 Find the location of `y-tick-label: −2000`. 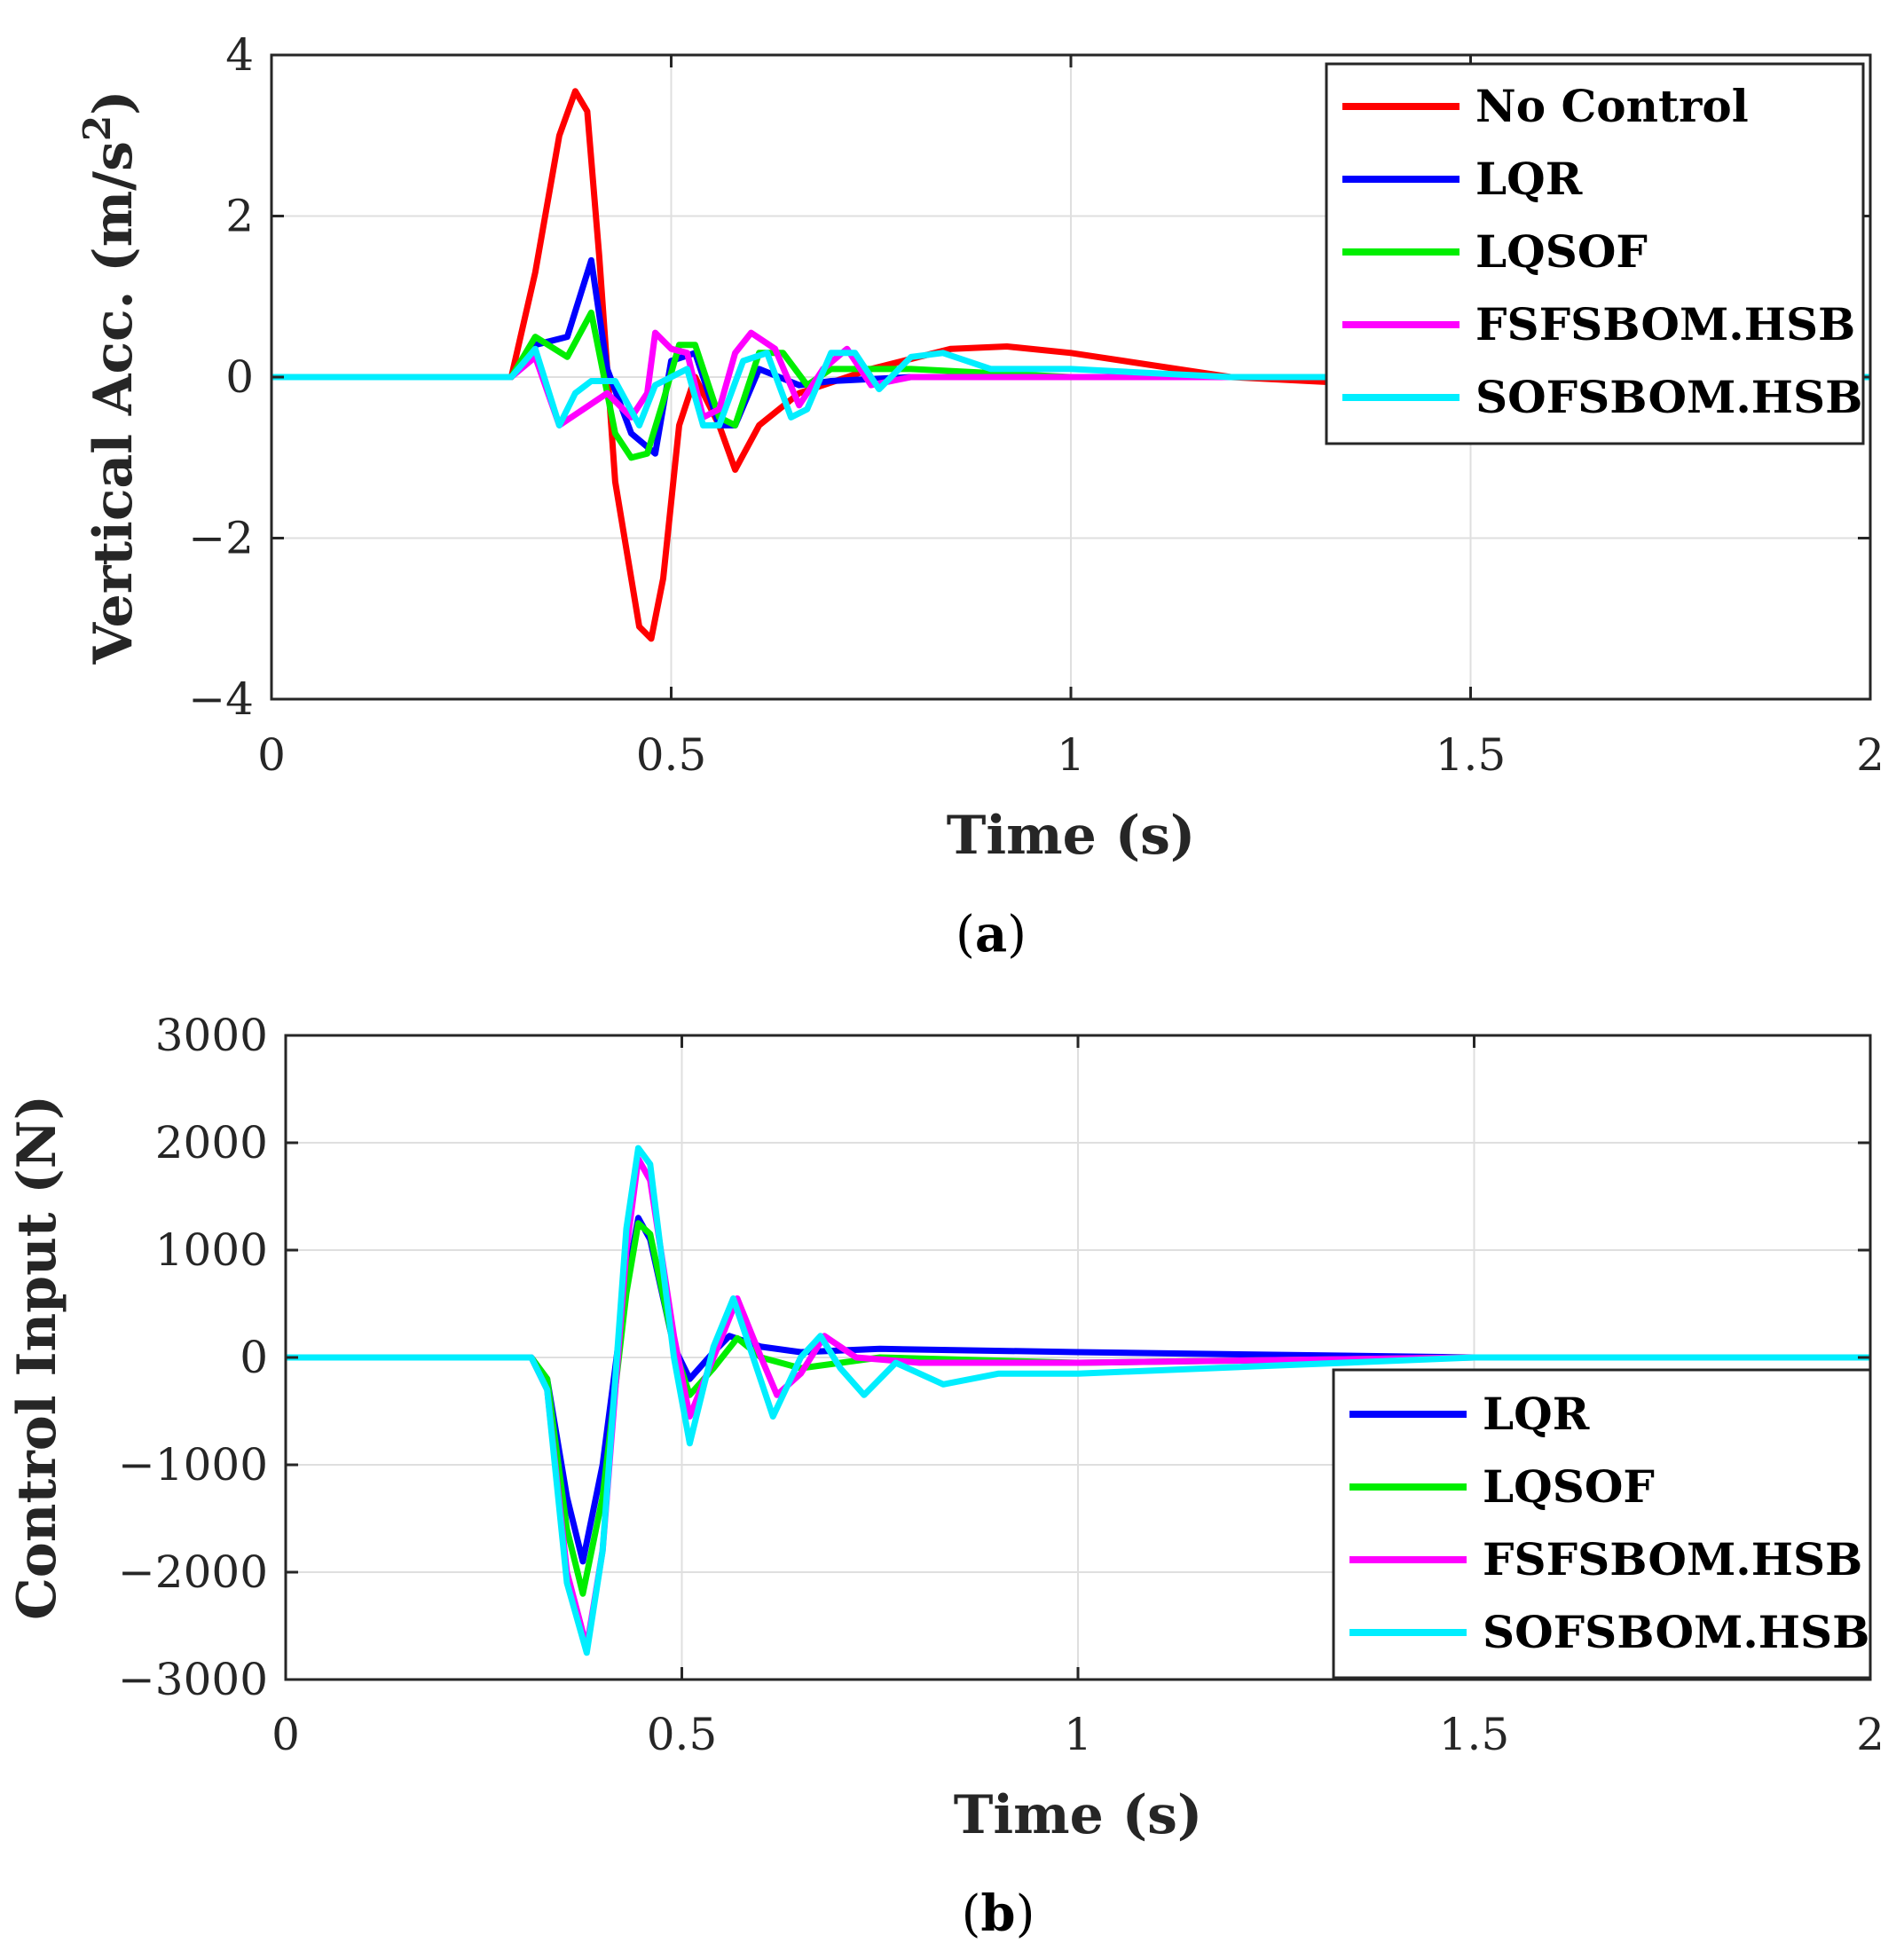

y-tick-label: −2000 is located at coordinates (193, 1572).